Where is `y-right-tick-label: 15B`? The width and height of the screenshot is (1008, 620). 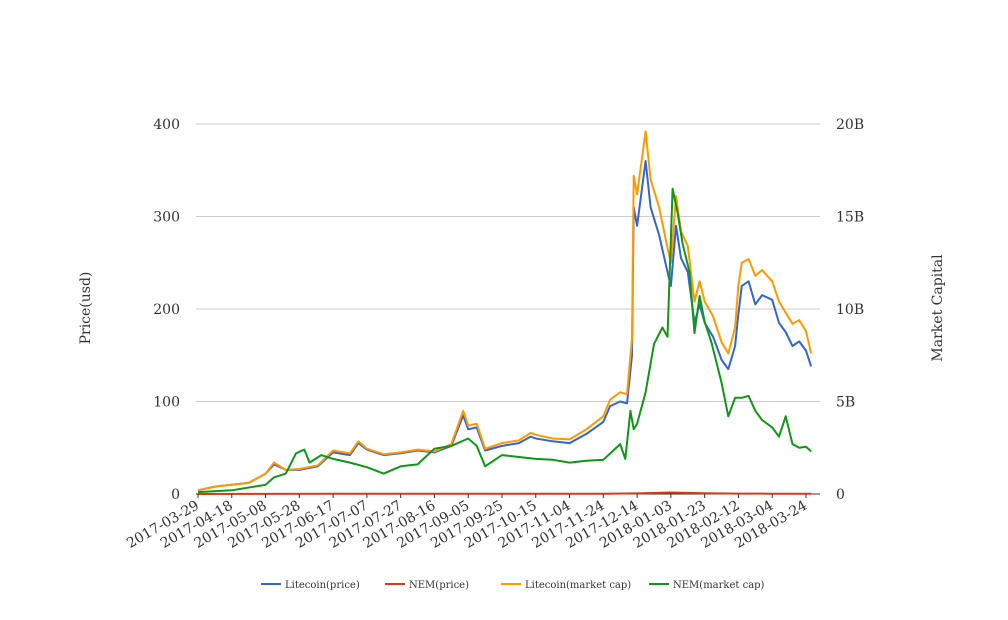
y-right-tick-label: 15B is located at coordinates (850, 218).